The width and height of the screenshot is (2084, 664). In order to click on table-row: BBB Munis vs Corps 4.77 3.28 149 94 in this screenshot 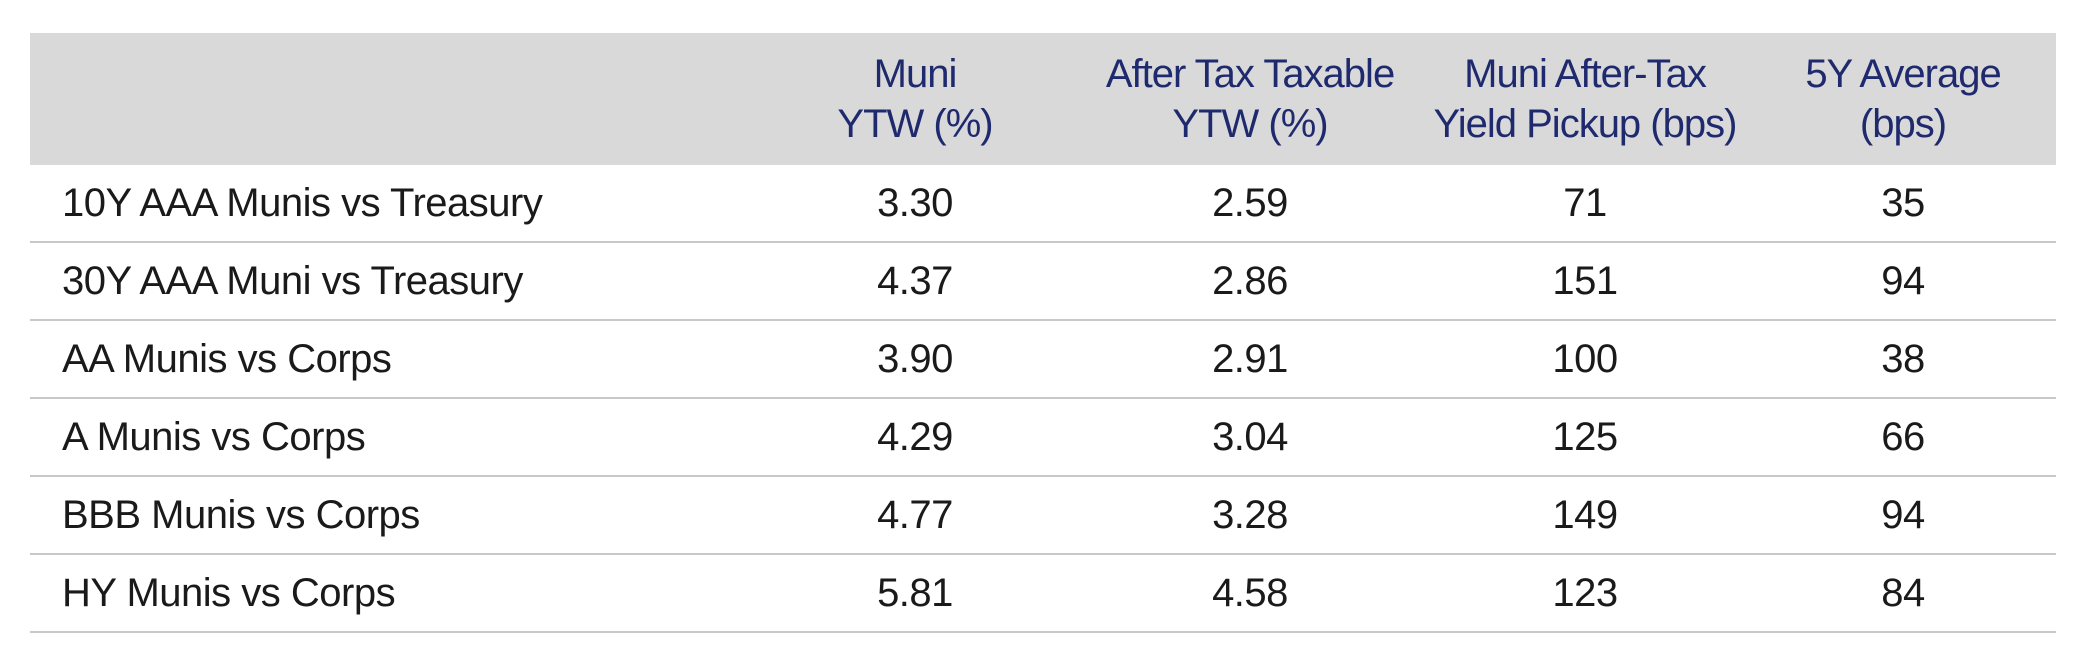, I will do `click(1043, 515)`.